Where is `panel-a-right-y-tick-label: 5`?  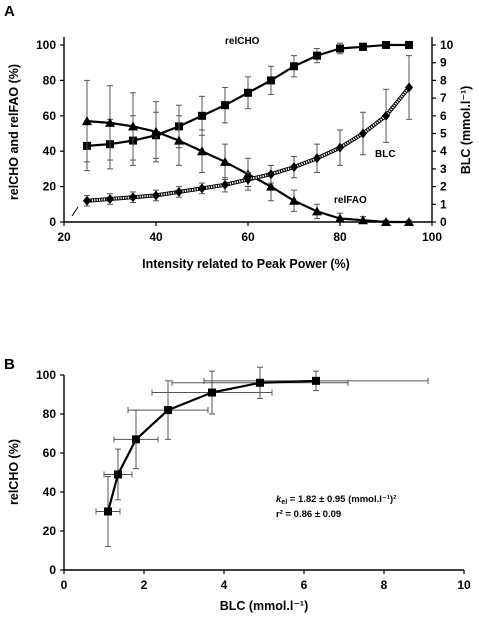
panel-a-right-y-tick-label: 5 is located at coordinates (443, 134).